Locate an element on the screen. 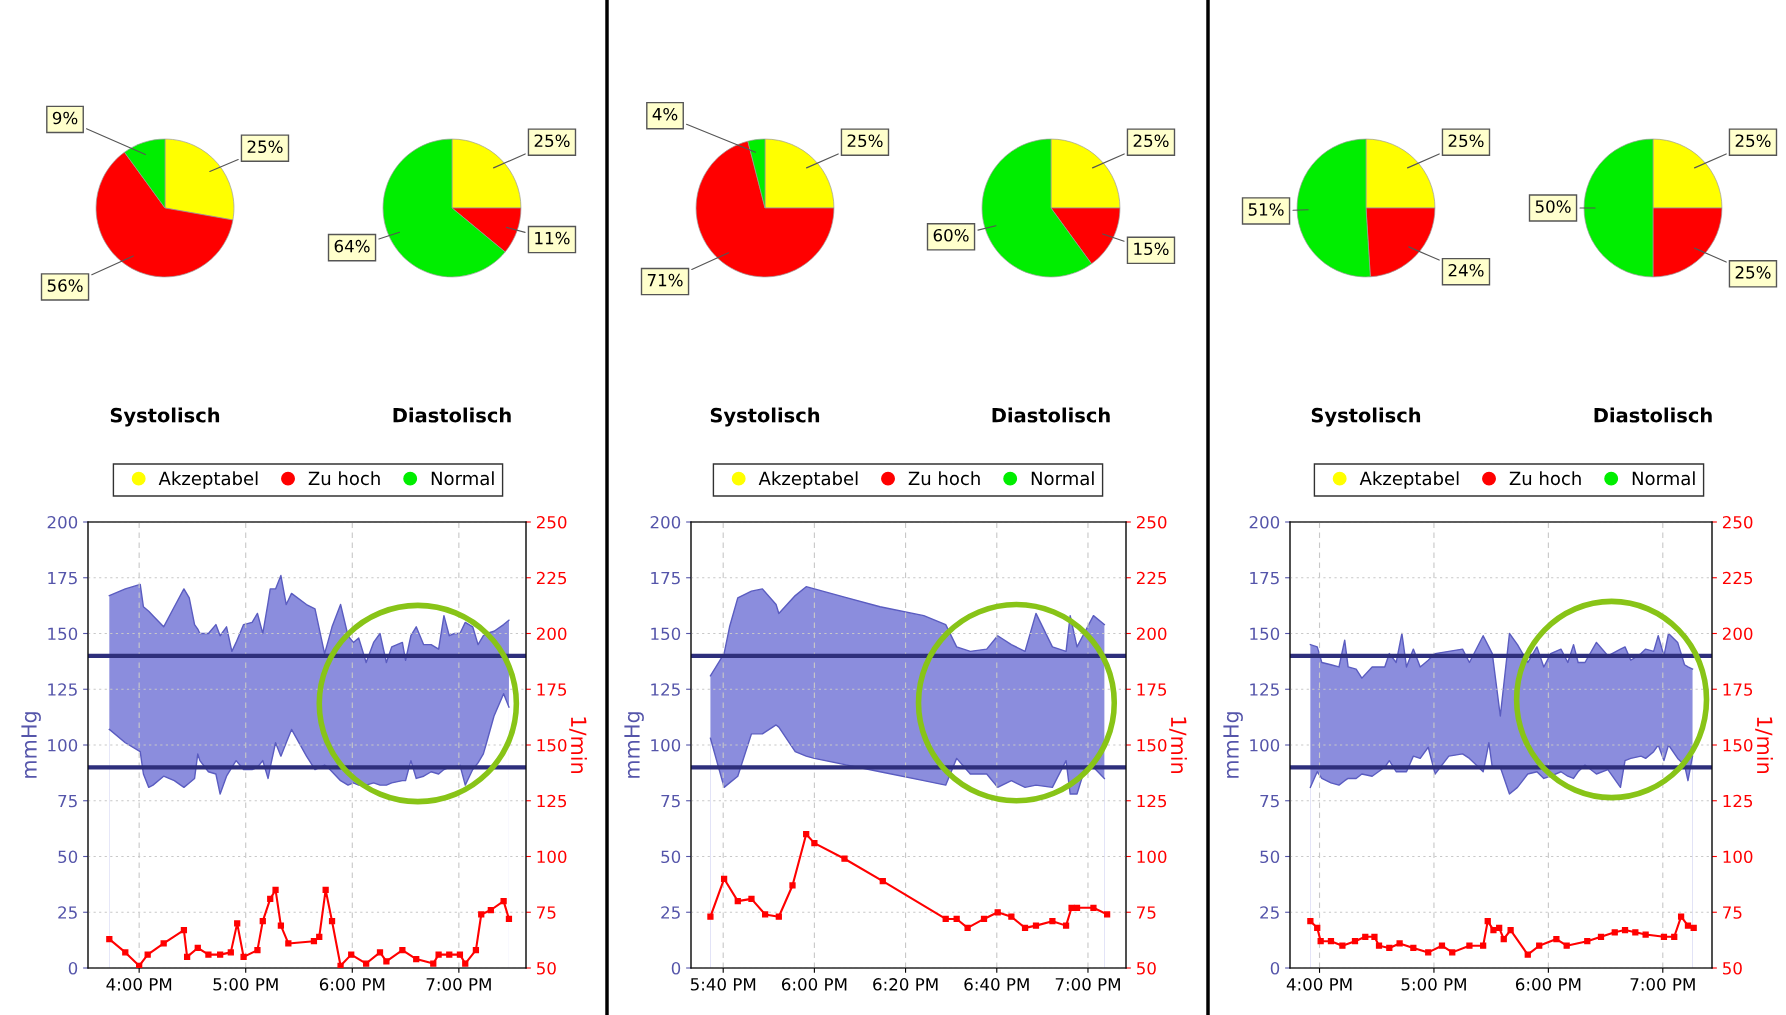 The height and width of the screenshot is (1015, 1786). x-tick-label: 5:40 PM is located at coordinates (723, 984).